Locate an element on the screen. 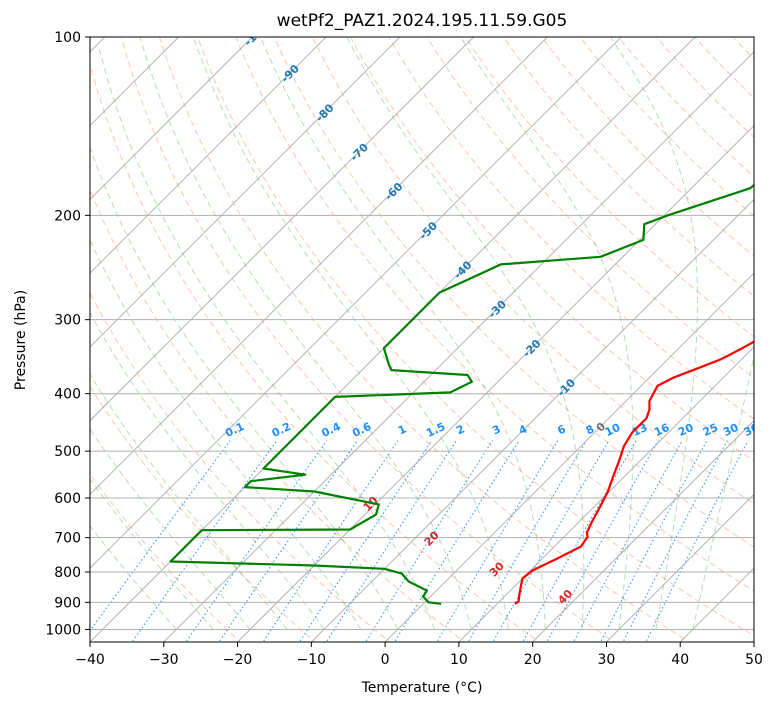 This screenshot has width=775, height=708. mixing-ratio-label: 36 is located at coordinates (752, 430).